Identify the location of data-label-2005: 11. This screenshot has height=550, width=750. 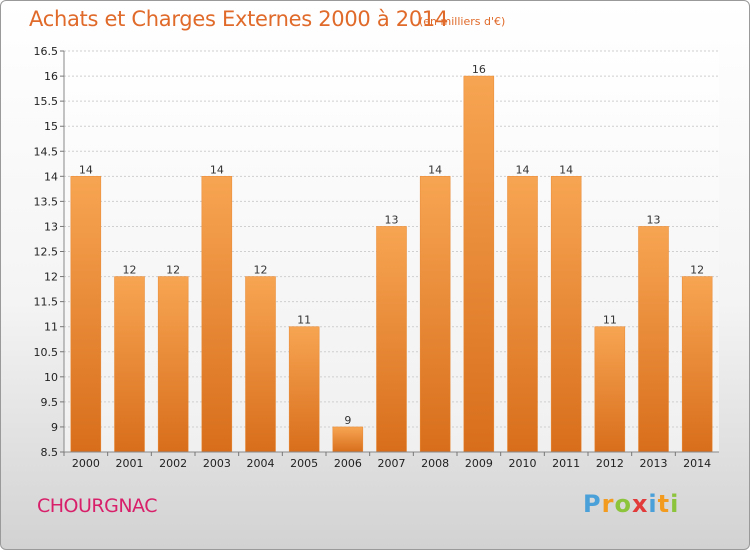
(304, 320).